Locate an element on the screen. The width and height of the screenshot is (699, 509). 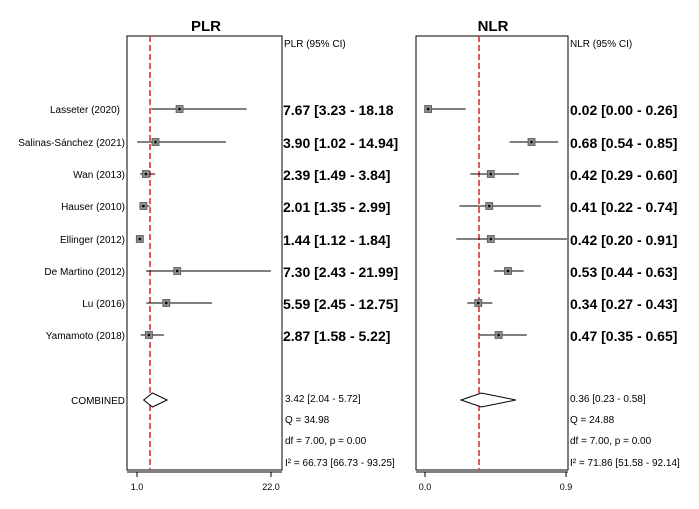
plr-combined-label: 3.42 [2.04 - 5.72] is located at coordinates (323, 399).